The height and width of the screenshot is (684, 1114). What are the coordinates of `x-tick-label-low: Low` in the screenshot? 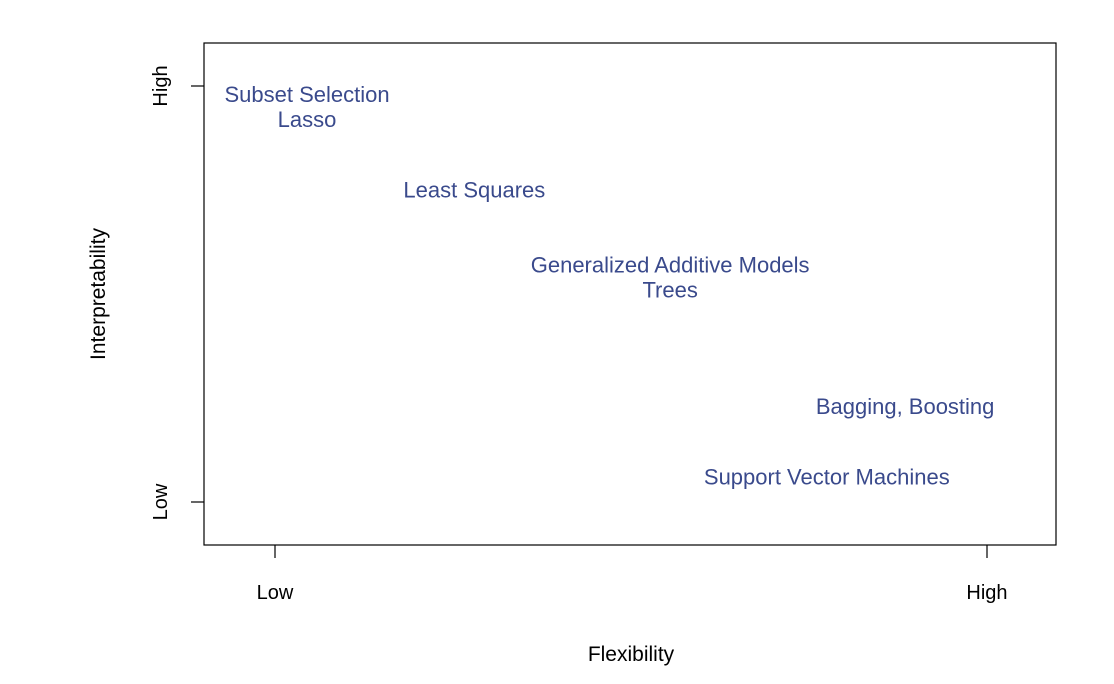 It's located at (275, 593).